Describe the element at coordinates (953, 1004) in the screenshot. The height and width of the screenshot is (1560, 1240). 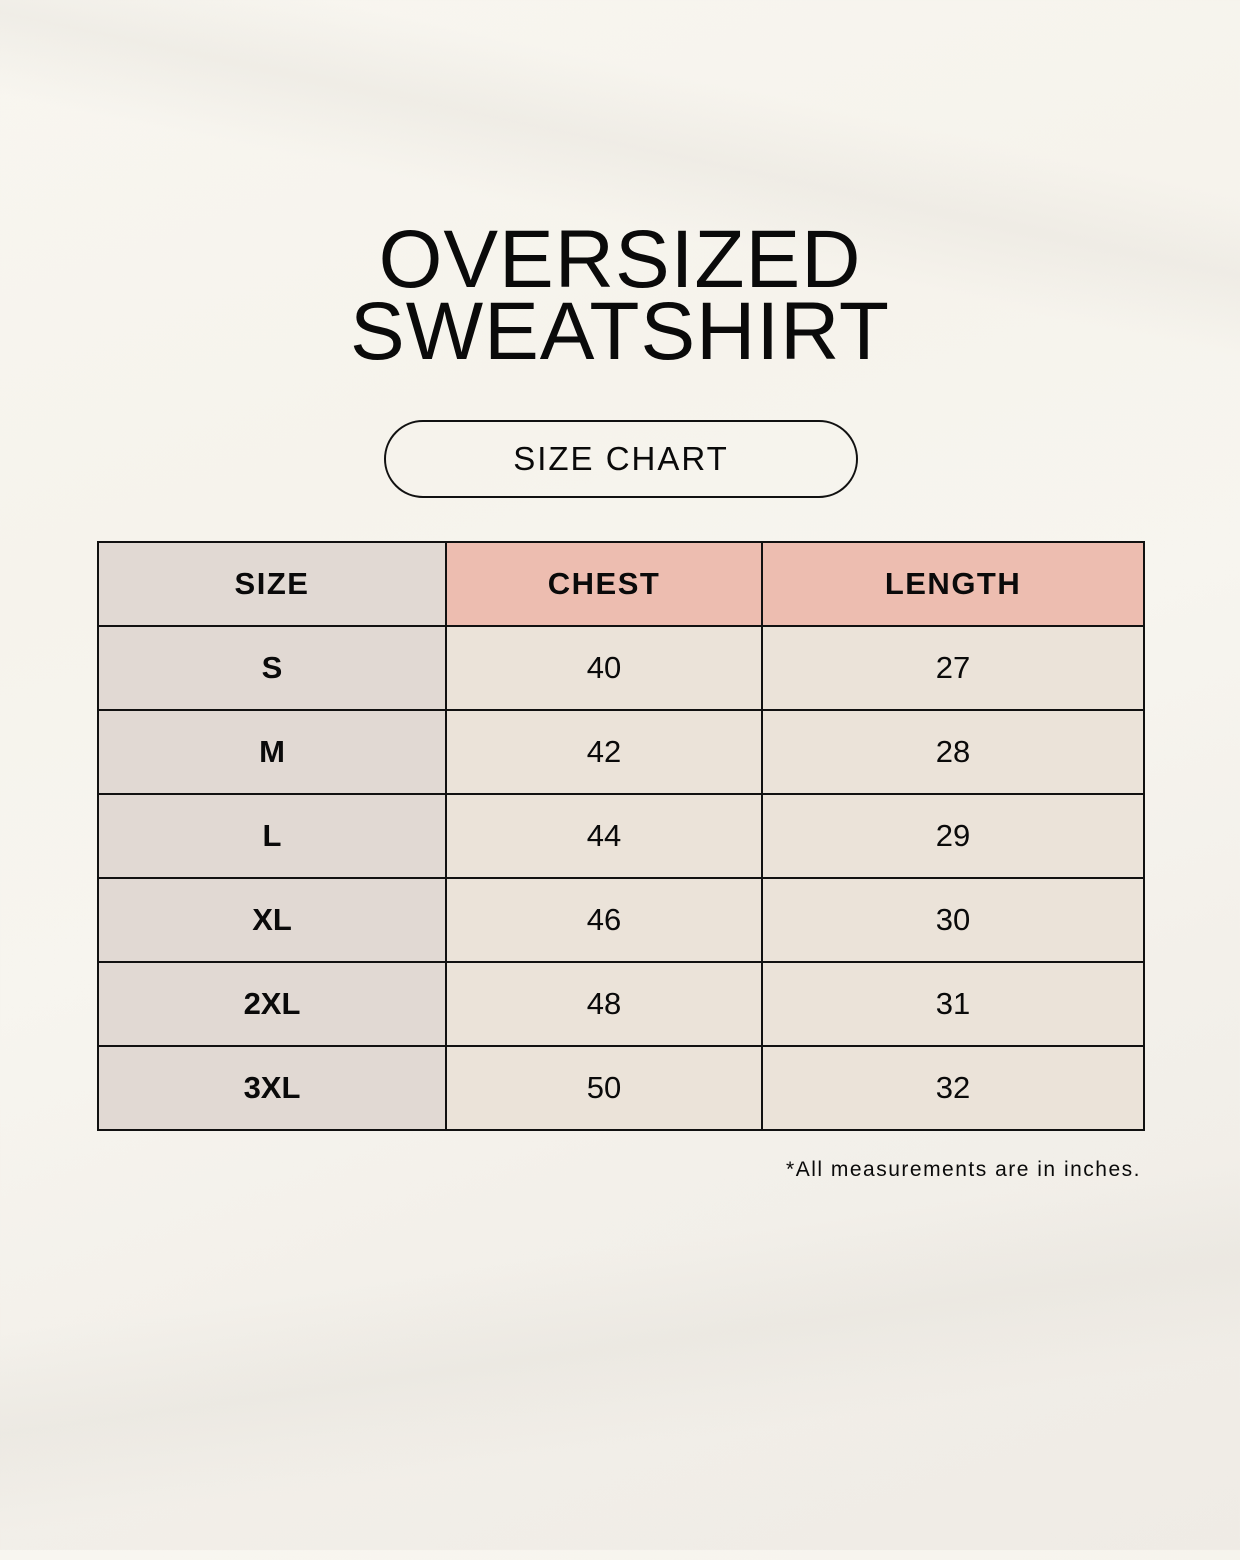
I see `length-cell: 31` at that location.